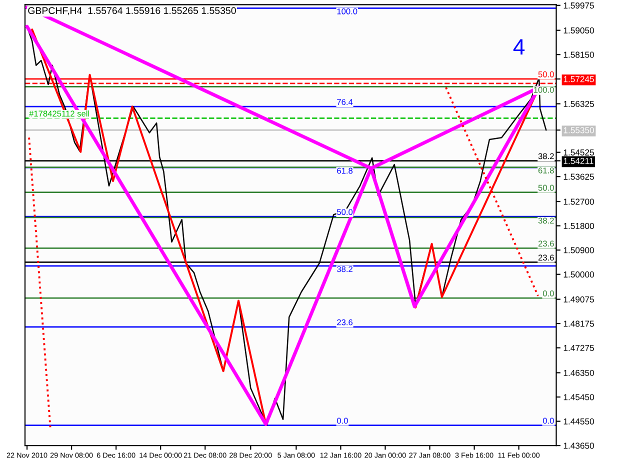  What do you see at coordinates (579, 348) in the screenshot?
I see `y-tick-label: 1.47275` at bounding box center [579, 348].